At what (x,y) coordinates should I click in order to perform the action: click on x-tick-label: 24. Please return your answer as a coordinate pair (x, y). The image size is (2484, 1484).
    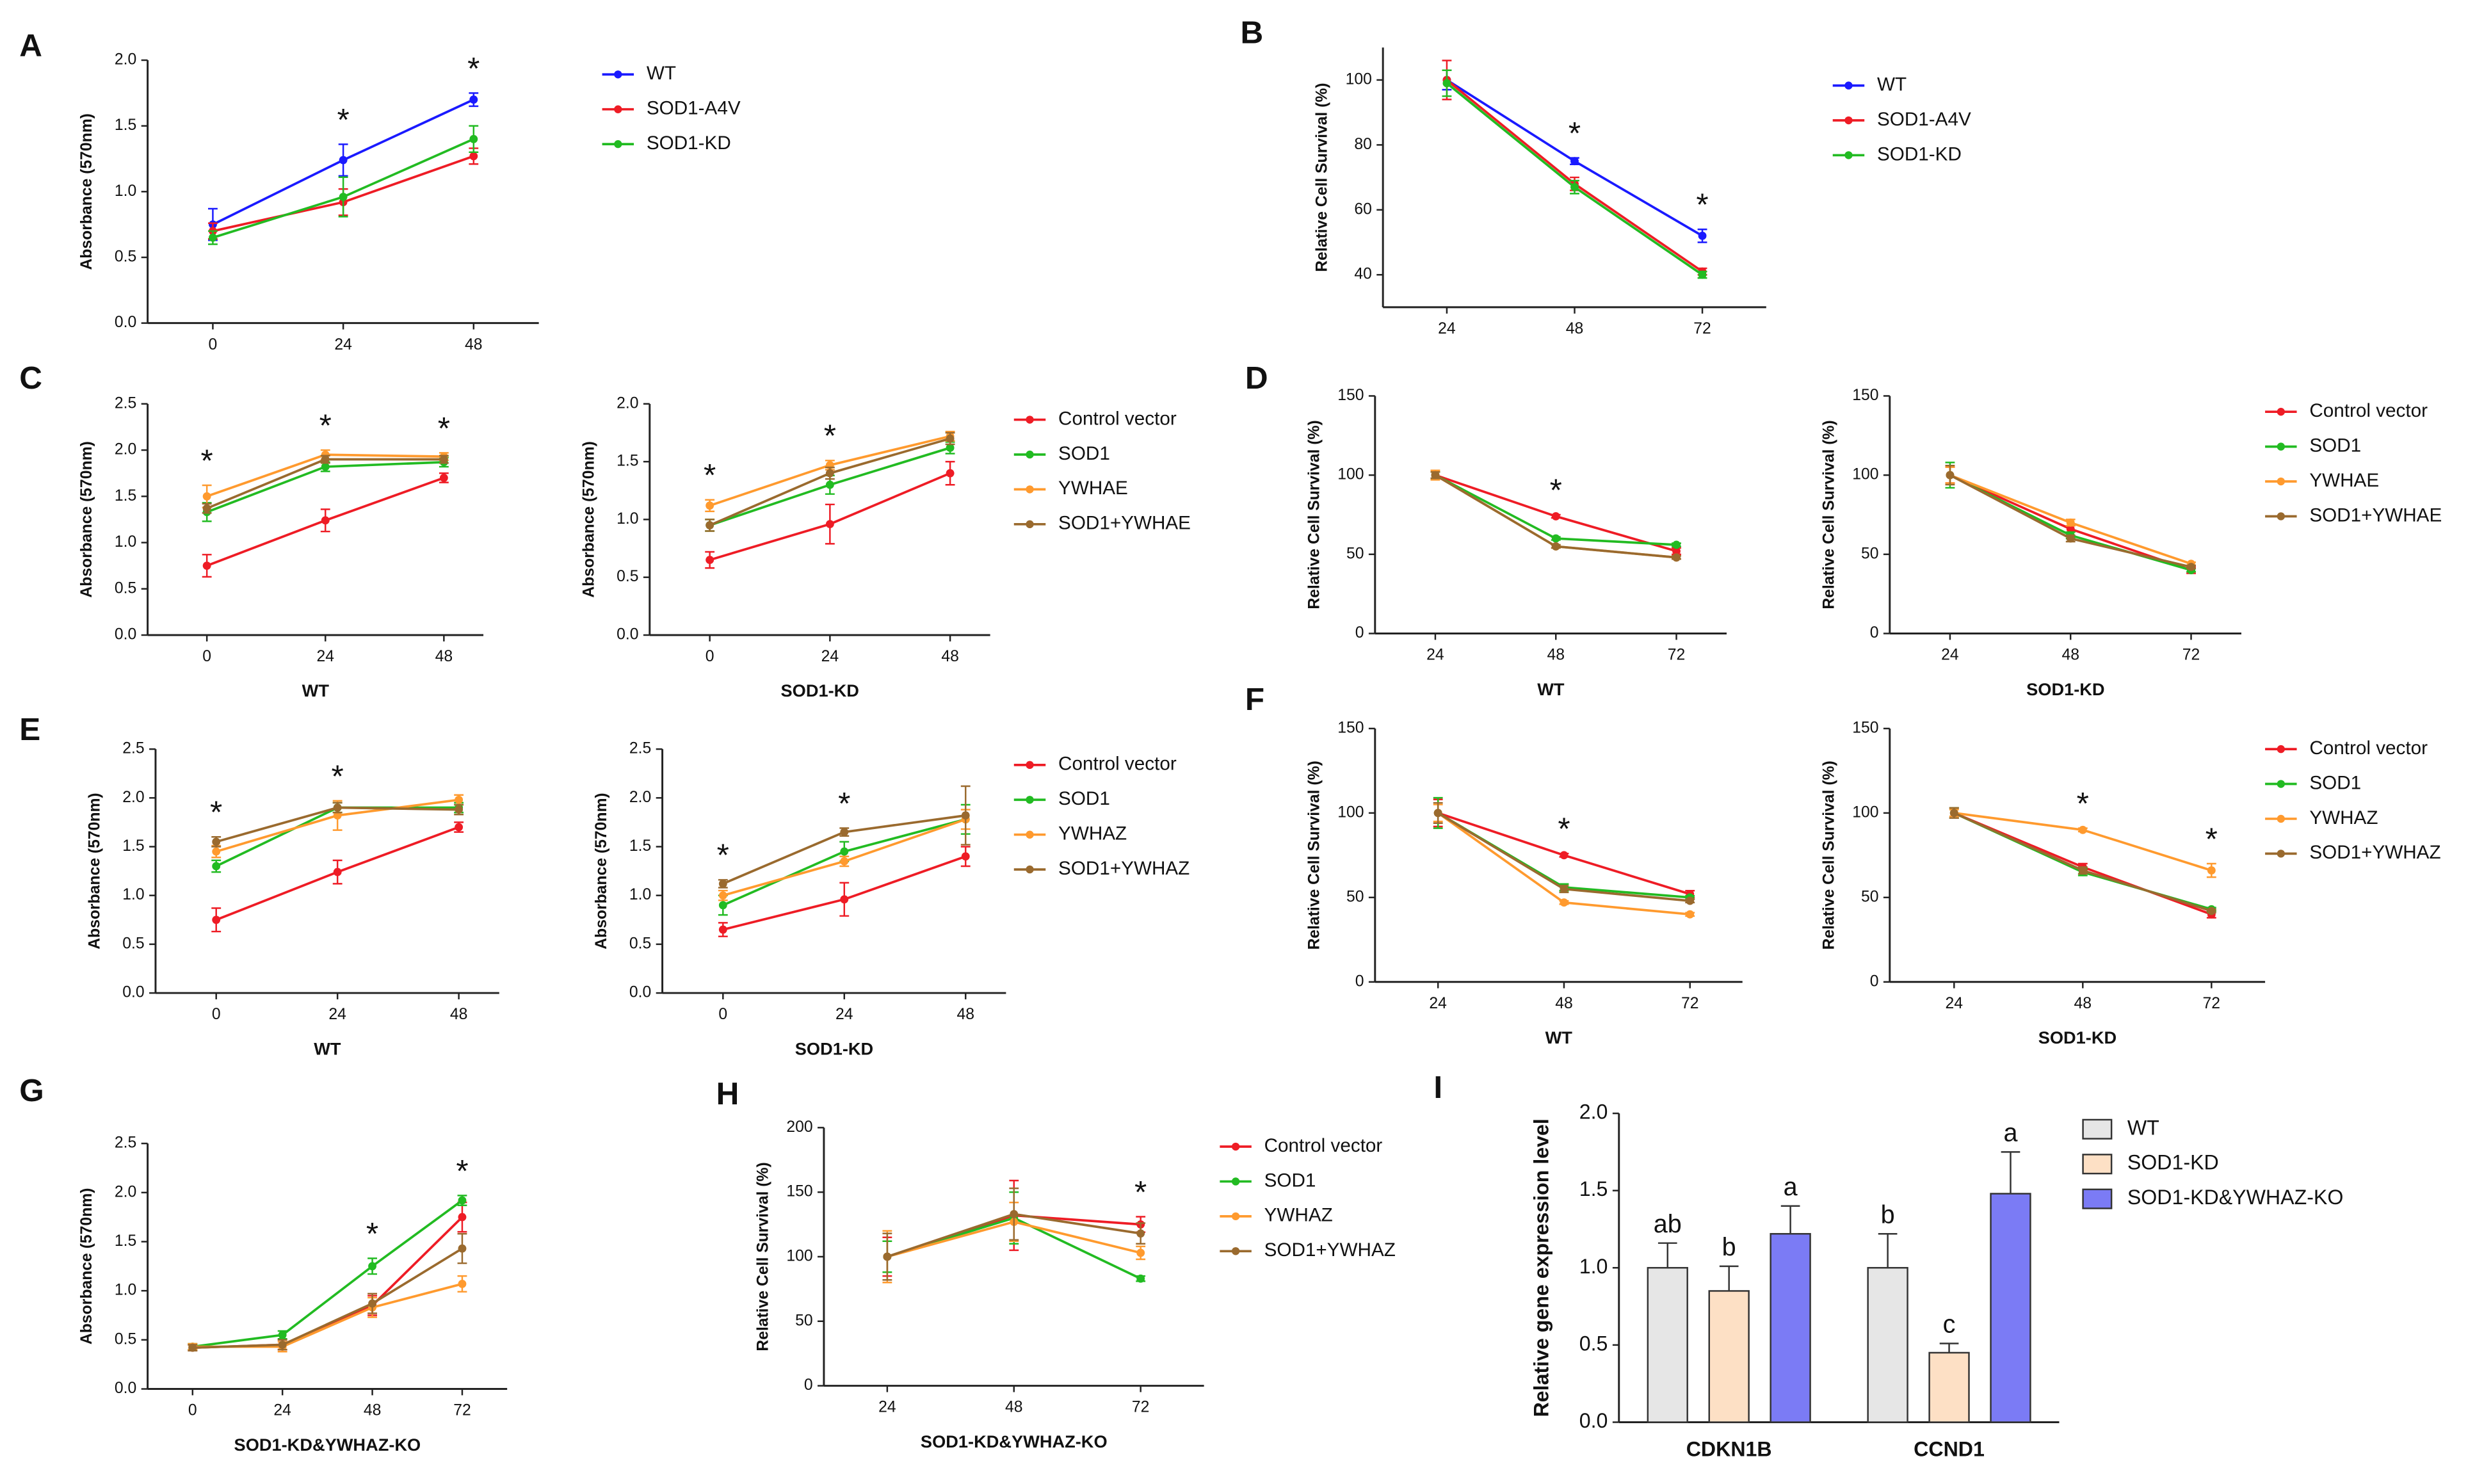
    Looking at the image, I should click on (343, 345).